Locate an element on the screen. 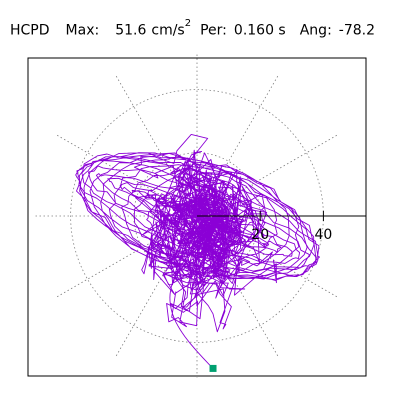 This screenshot has width=400, height=400. end-marker is located at coordinates (213, 368).